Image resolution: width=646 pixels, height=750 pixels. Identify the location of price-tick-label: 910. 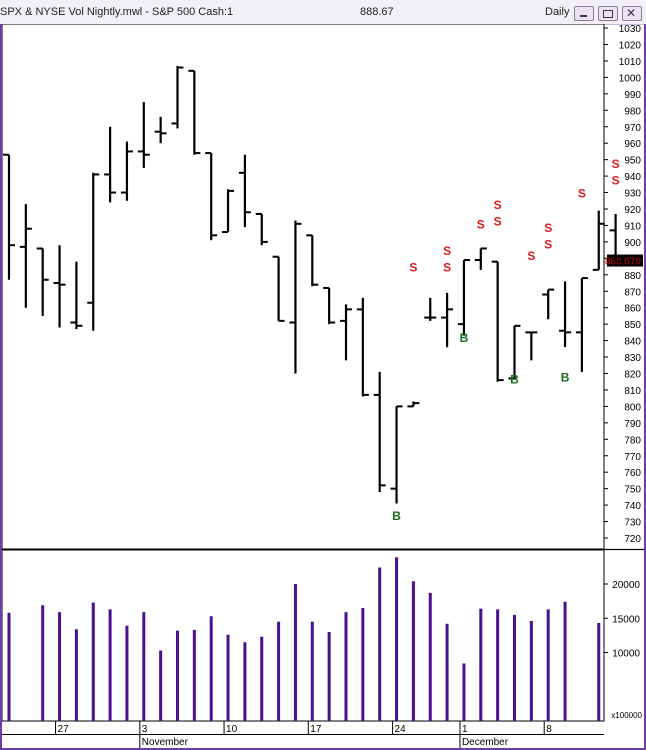
(632, 226).